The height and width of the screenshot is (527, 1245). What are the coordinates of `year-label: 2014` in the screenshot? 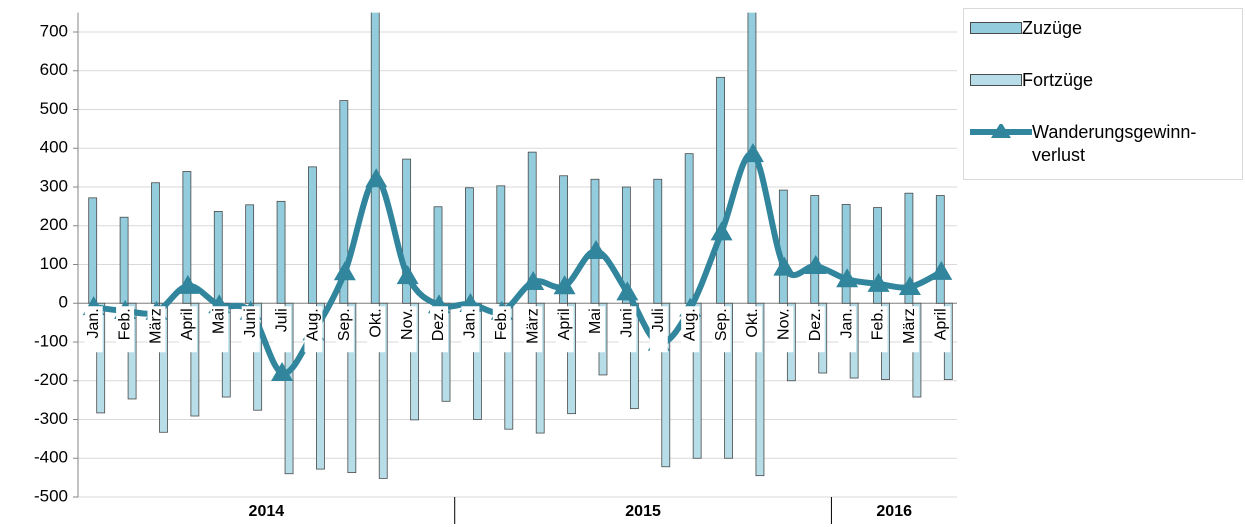 It's located at (267, 511).